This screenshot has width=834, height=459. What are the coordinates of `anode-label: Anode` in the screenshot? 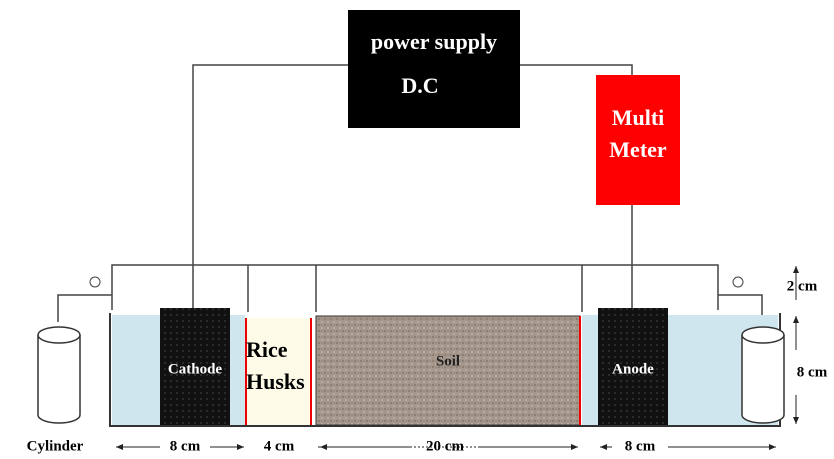 It's located at (633, 369).